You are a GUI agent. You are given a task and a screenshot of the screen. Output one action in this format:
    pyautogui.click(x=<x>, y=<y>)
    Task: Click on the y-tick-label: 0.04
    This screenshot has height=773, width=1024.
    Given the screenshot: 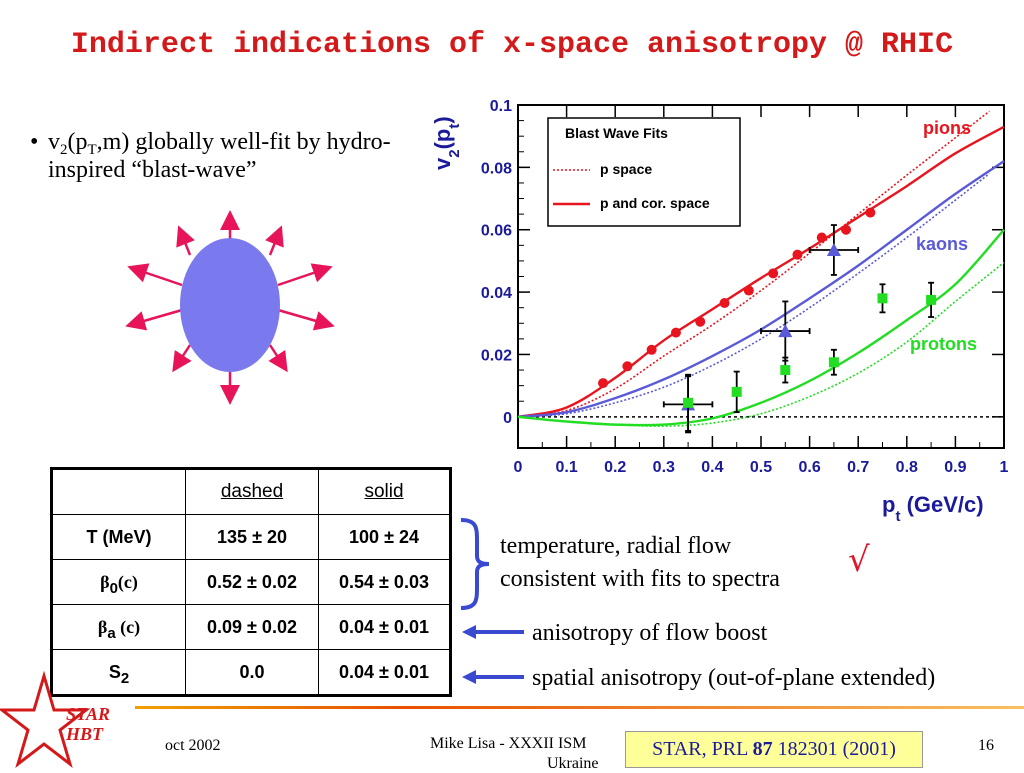 What is the action you would take?
    pyautogui.click(x=496, y=293)
    